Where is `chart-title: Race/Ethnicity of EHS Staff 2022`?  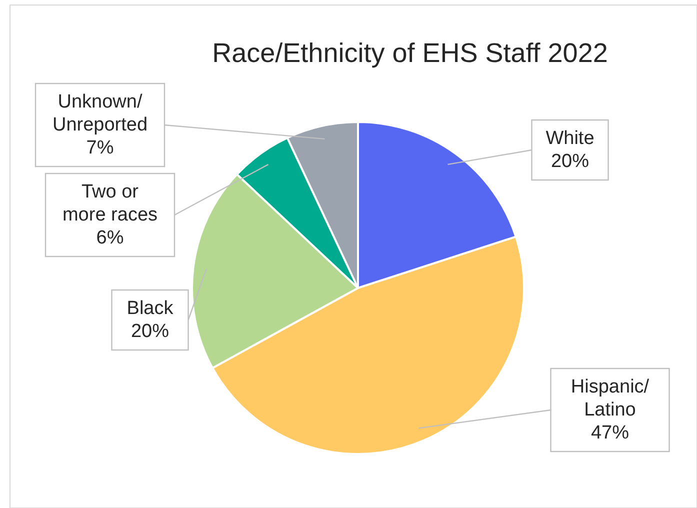
chart-title: Race/Ethnicity of EHS Staff 2022 is located at coordinates (410, 53).